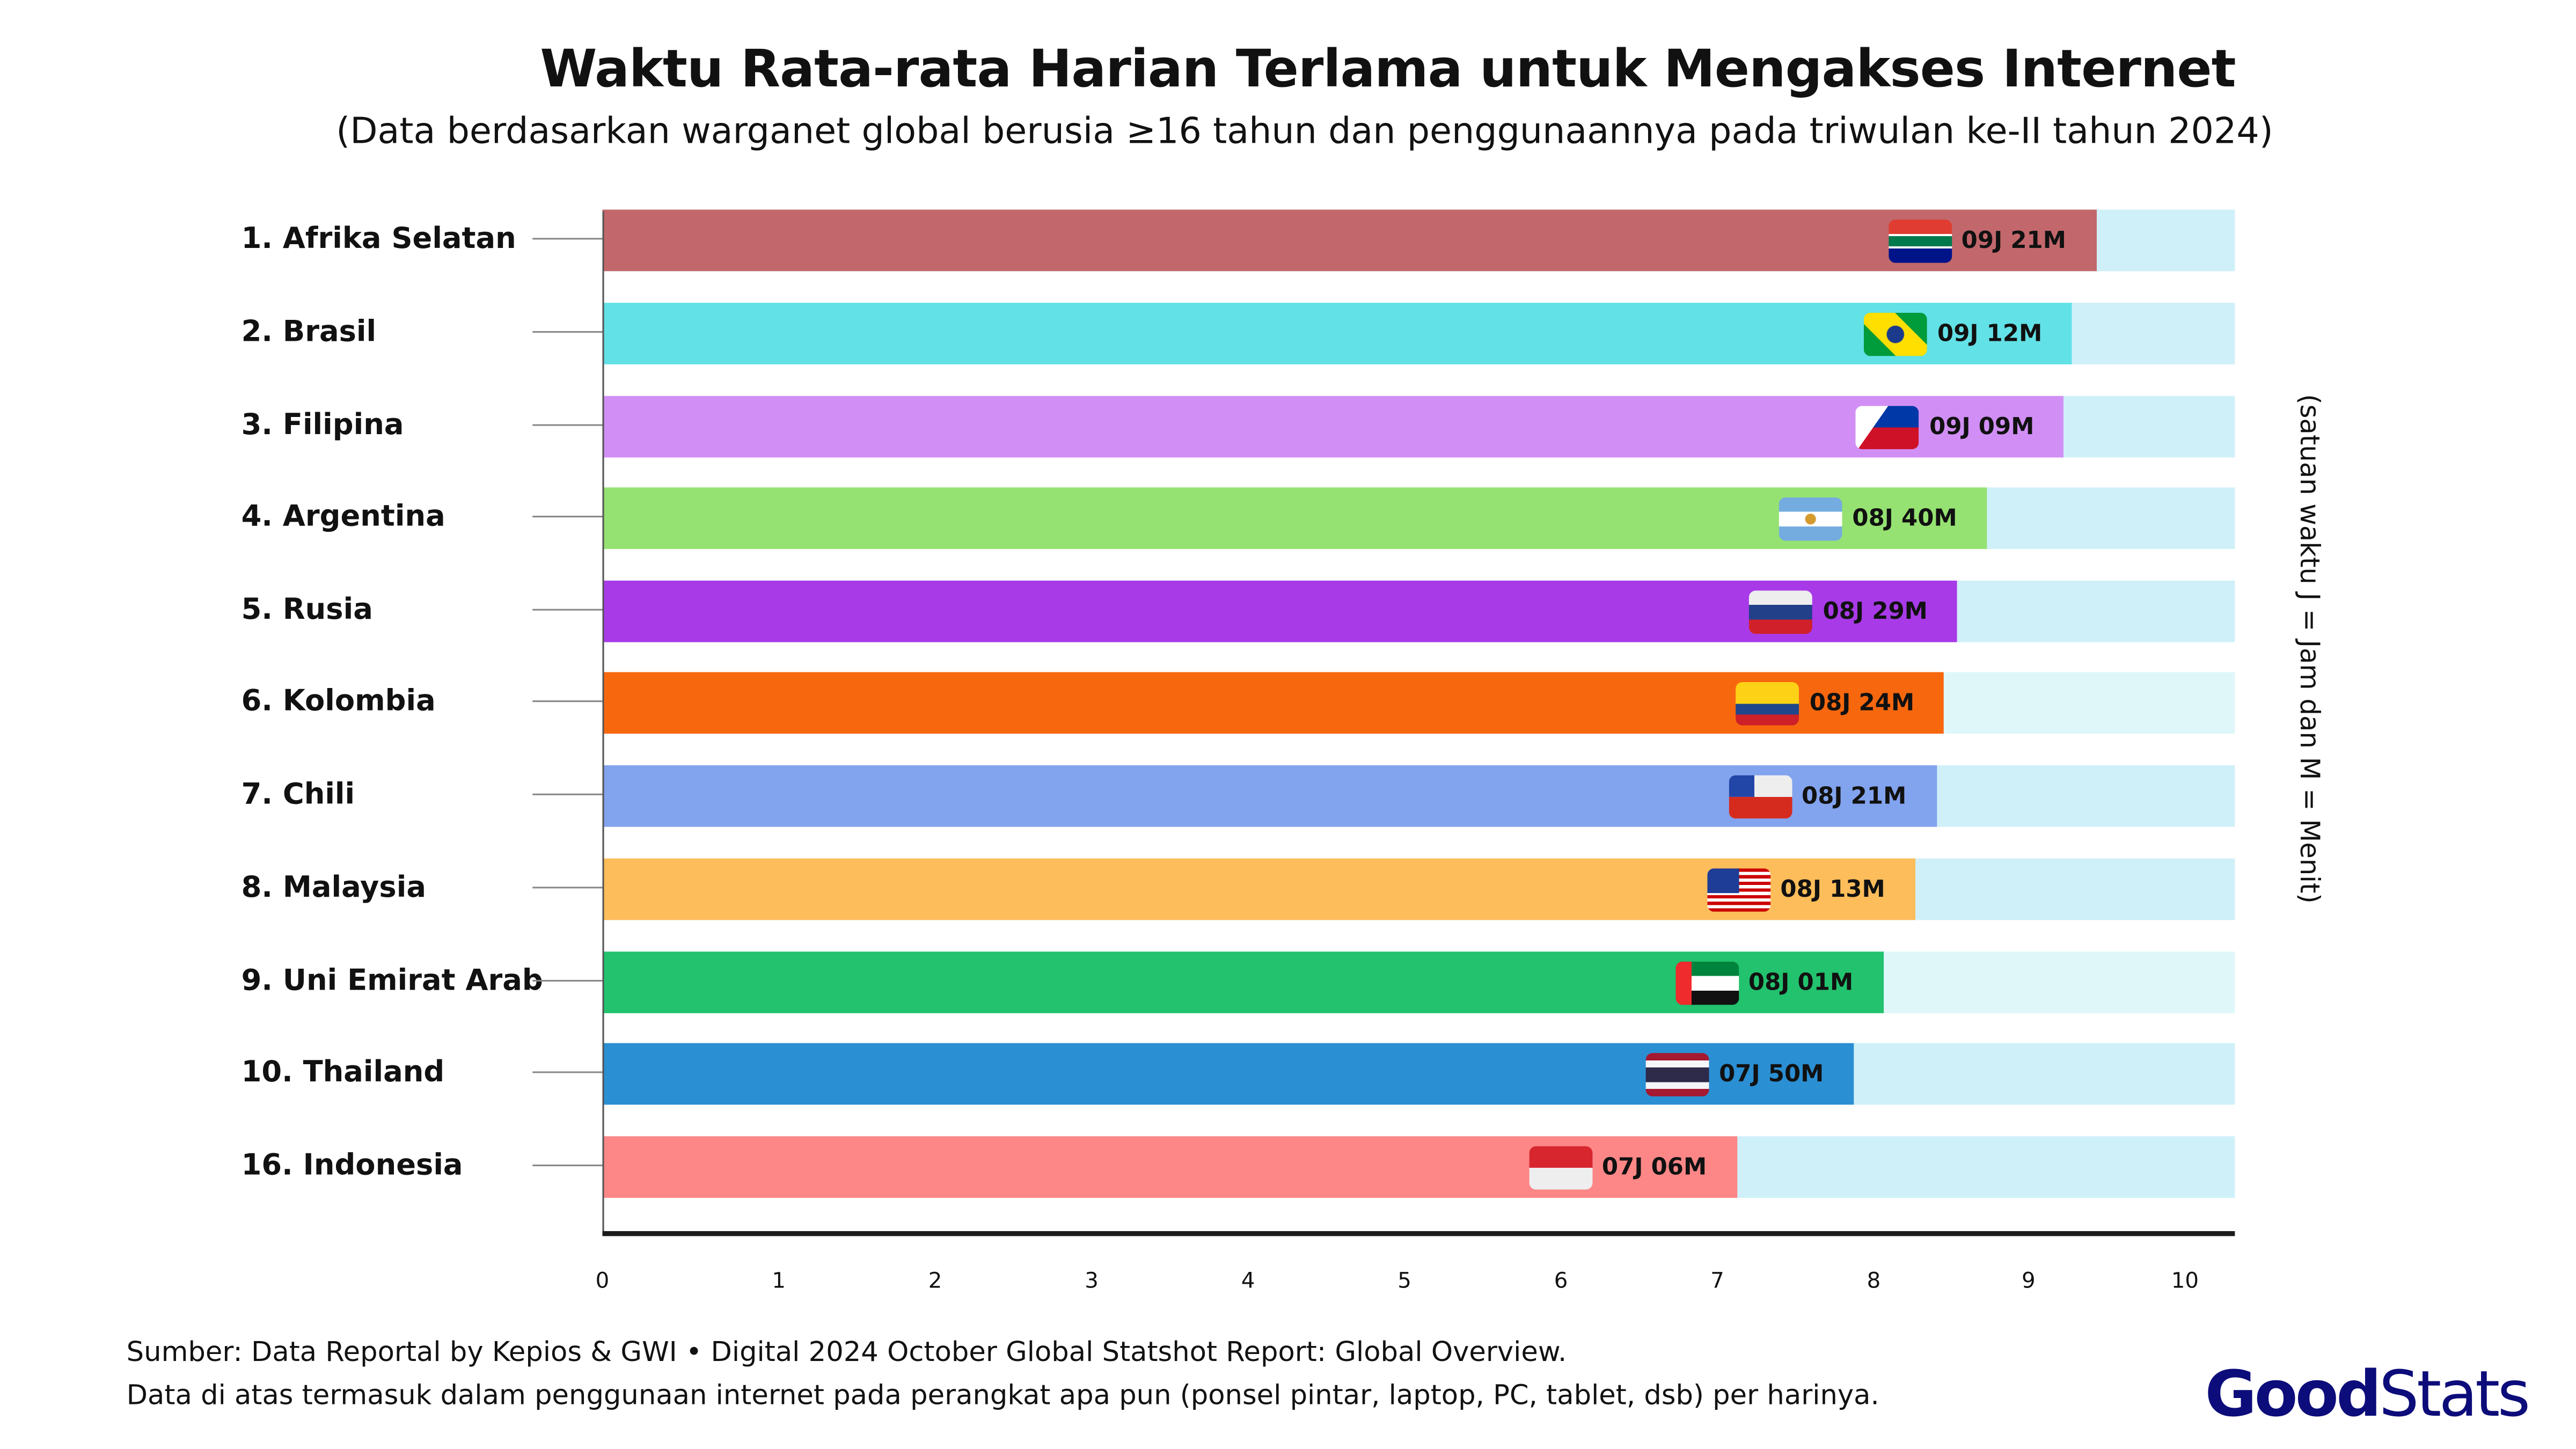 This screenshot has width=2576, height=1449. What do you see at coordinates (2185, 1281) in the screenshot?
I see `x-tick-label: 10` at bounding box center [2185, 1281].